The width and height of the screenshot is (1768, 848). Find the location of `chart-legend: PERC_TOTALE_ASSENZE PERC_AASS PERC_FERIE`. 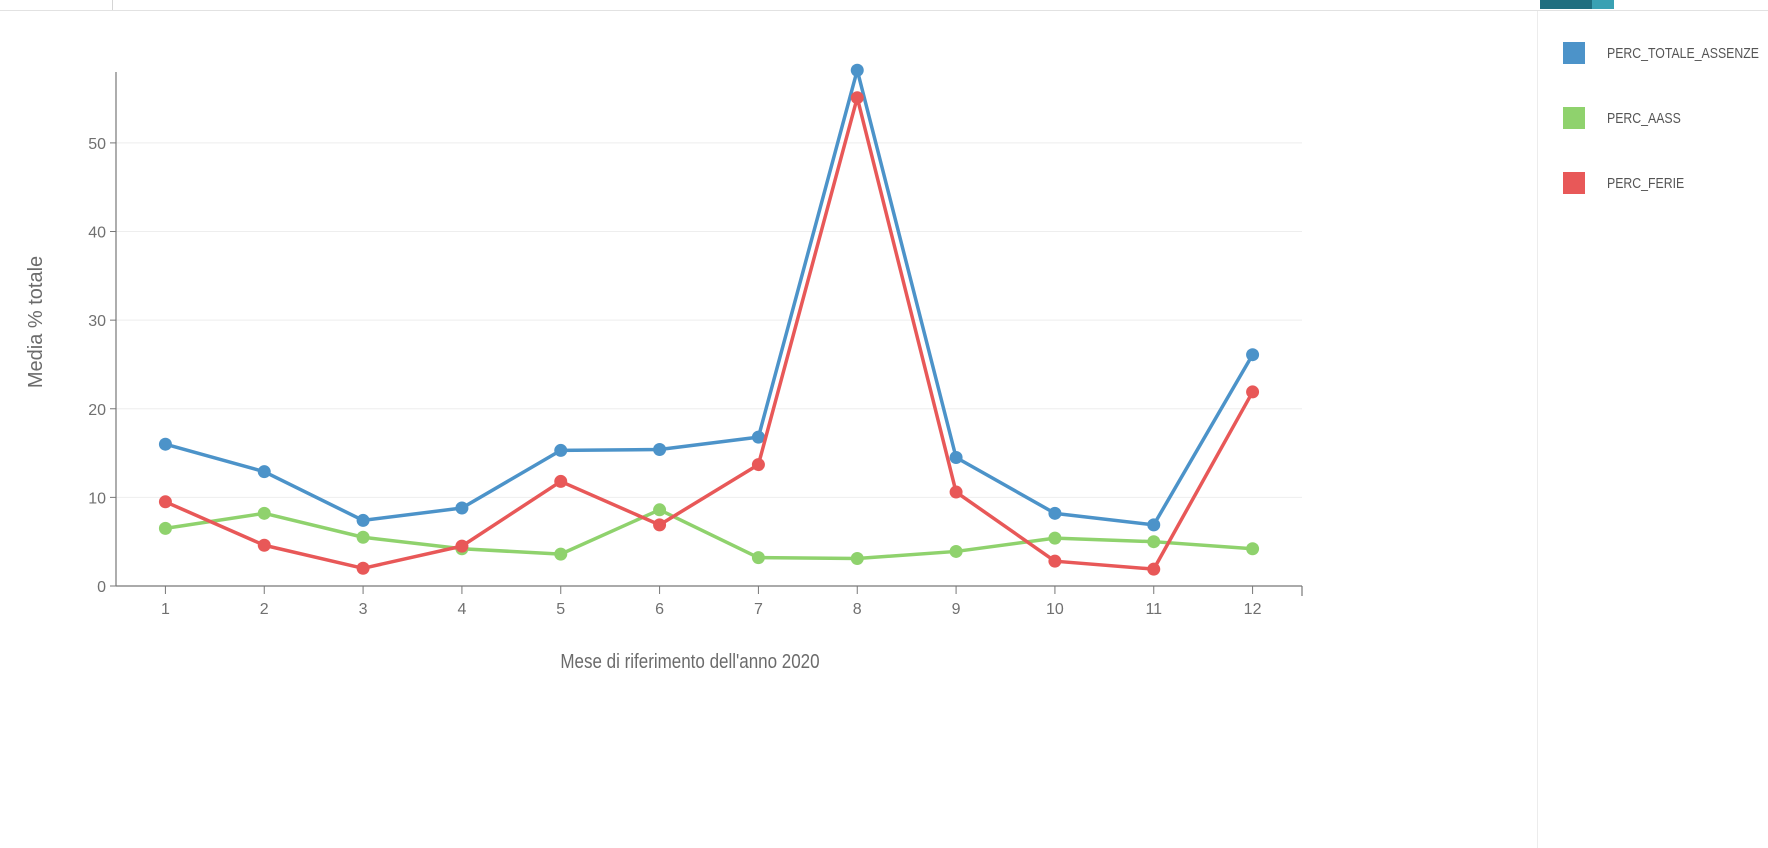

chart-legend: PERC_TOTALE_ASSENZE PERC_AASS PERC_FERIE is located at coordinates (1665, 139).